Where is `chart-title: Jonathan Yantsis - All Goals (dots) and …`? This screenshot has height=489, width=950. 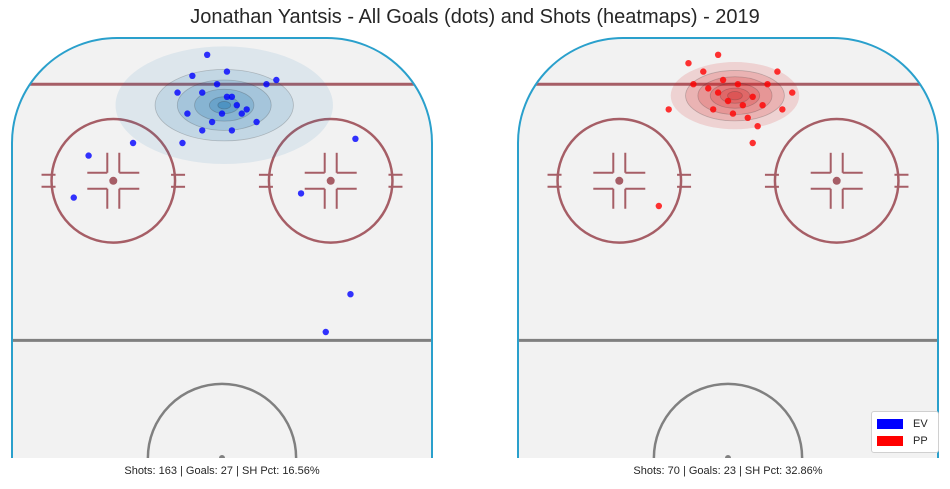 chart-title: Jonathan Yantsis - All Goals (dots) and … is located at coordinates (475, 17).